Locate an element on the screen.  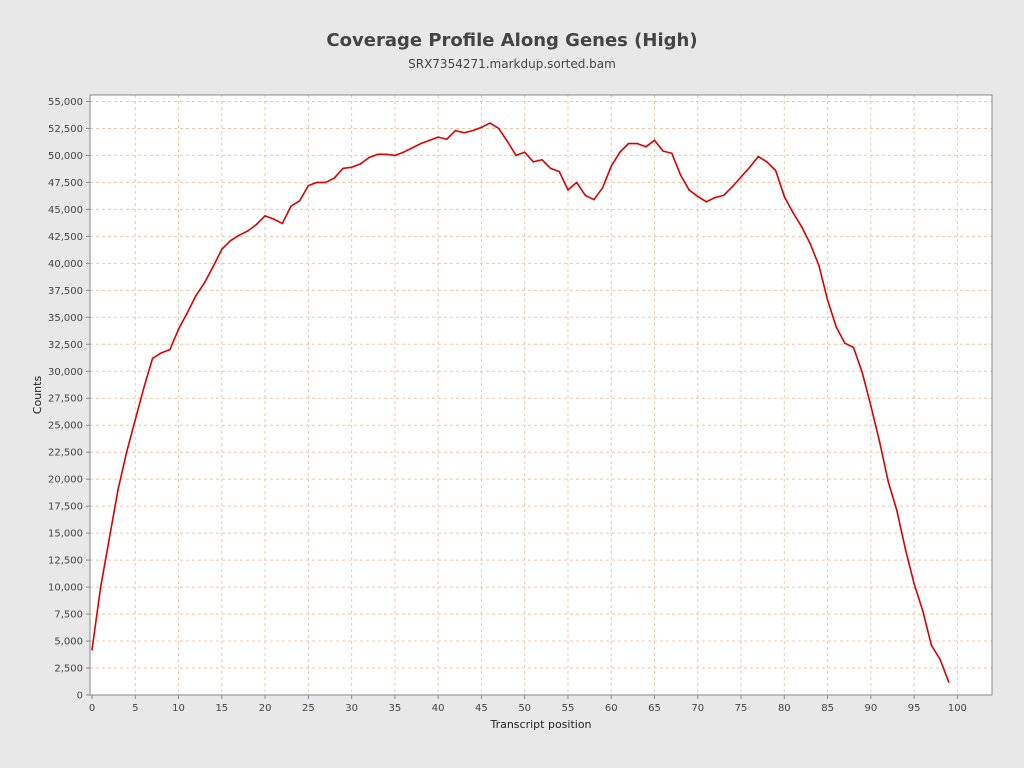
x-tick-label: 60 is located at coordinates (611, 708).